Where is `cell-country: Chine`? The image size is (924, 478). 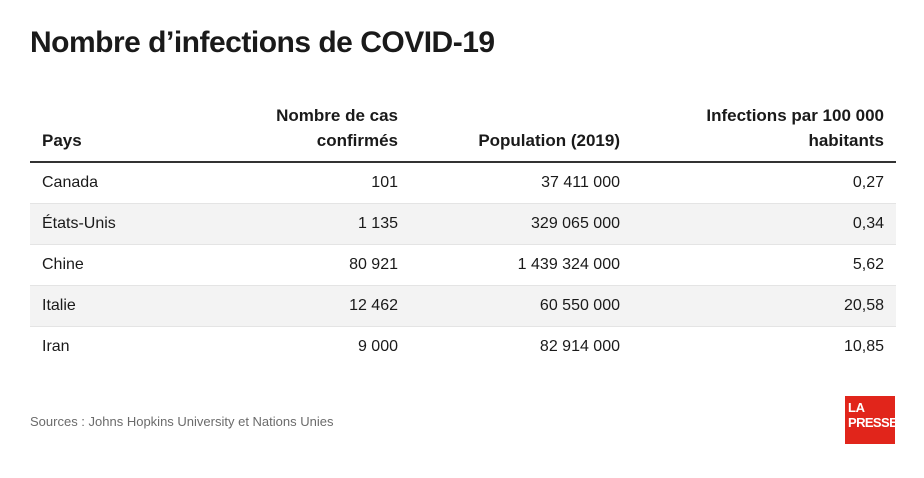
cell-country: Chine is located at coordinates (120, 265).